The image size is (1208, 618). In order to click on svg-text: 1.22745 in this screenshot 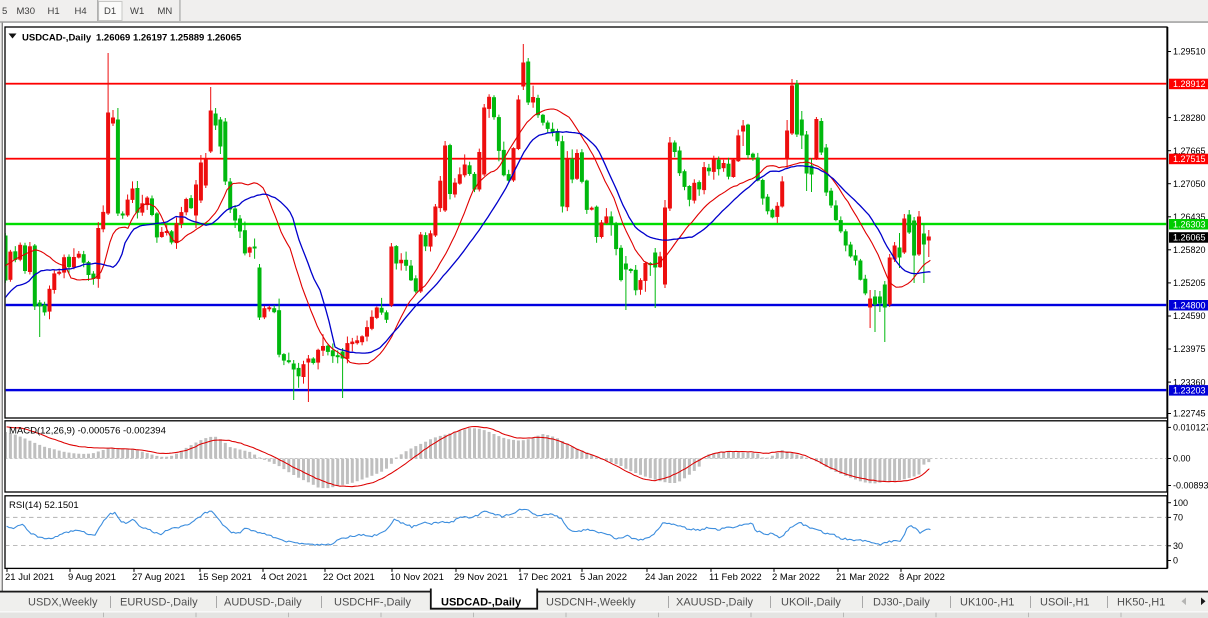, I will do `click(1189, 414)`.